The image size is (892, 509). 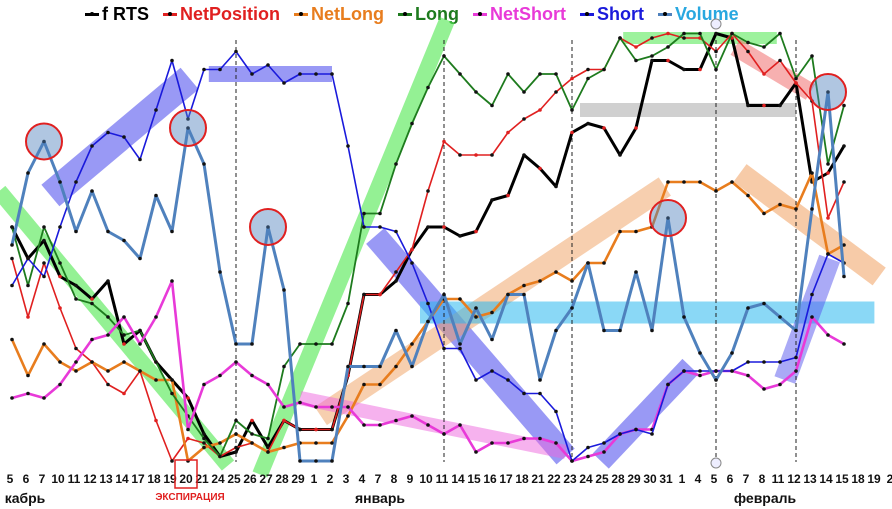 I want to click on legend-item: Short, so click(x=611, y=14).